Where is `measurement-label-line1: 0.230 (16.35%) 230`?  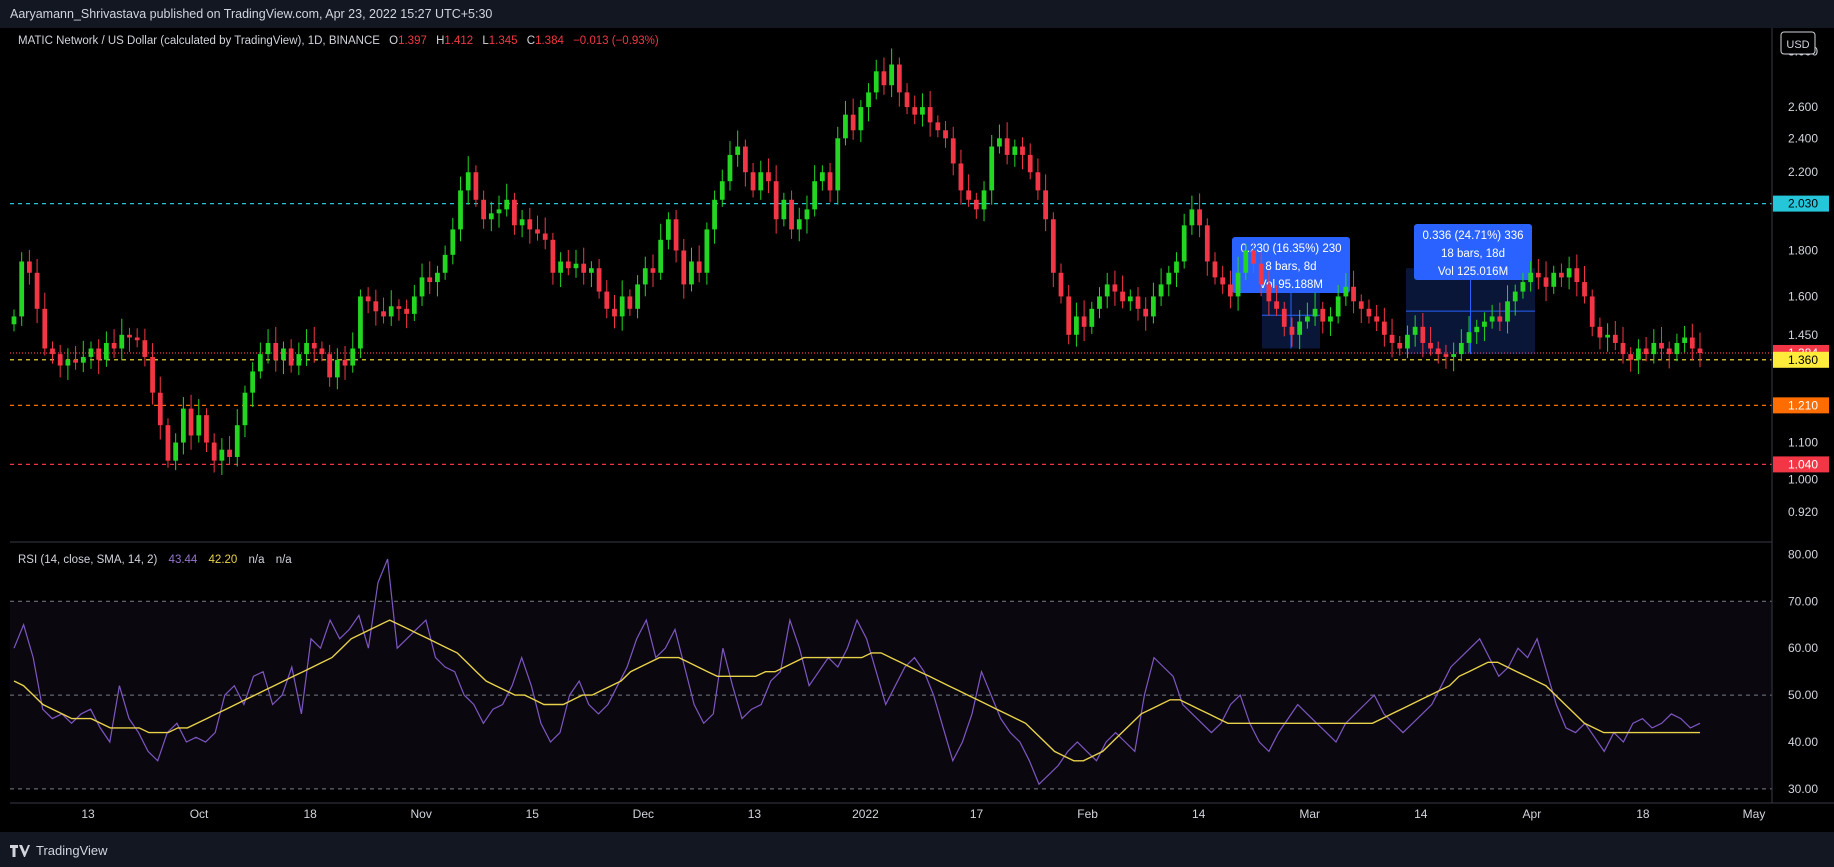 measurement-label-line1: 0.230 (16.35%) 230 is located at coordinates (1290, 249).